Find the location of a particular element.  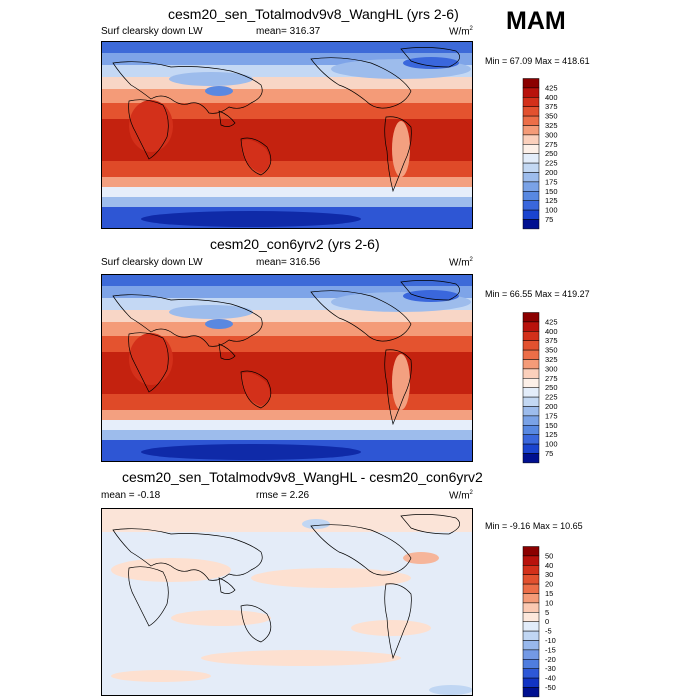

panel-2-units: W/m2 is located at coordinates (461, 262).